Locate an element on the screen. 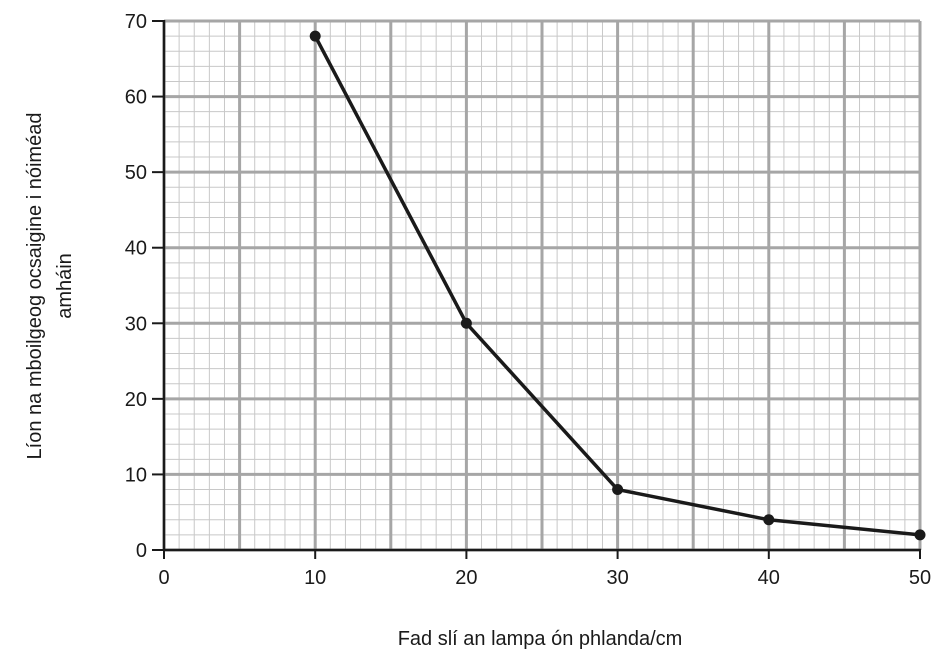  x-tick-label: 10 is located at coordinates (315, 578).